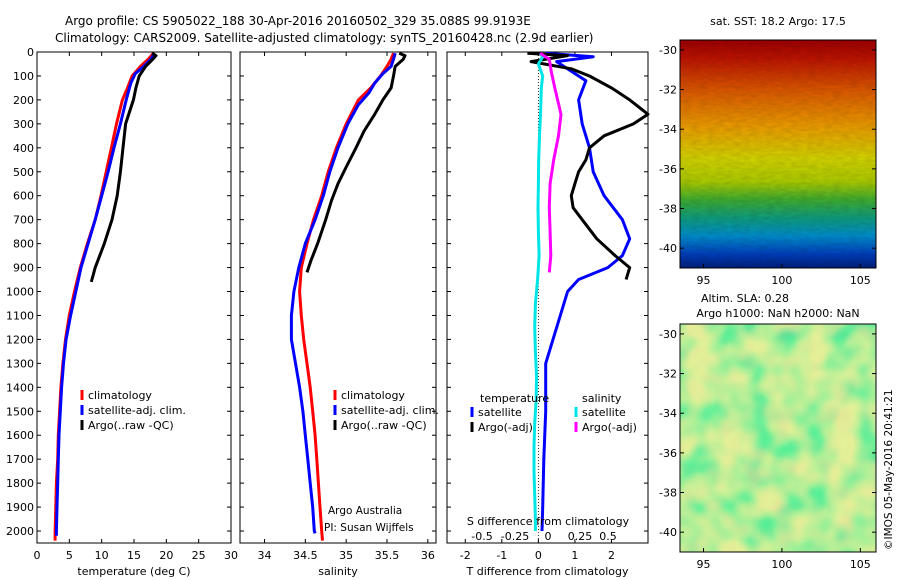  What do you see at coordinates (133, 571) in the screenshot?
I see `x-axis-label: temperature (deg C)` at bounding box center [133, 571].